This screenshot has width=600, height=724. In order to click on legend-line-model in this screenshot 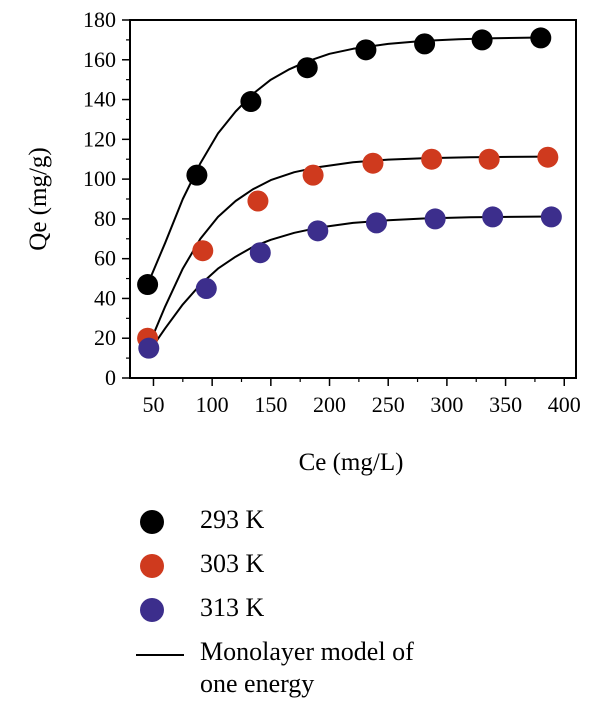, I will do `click(160, 655)`.